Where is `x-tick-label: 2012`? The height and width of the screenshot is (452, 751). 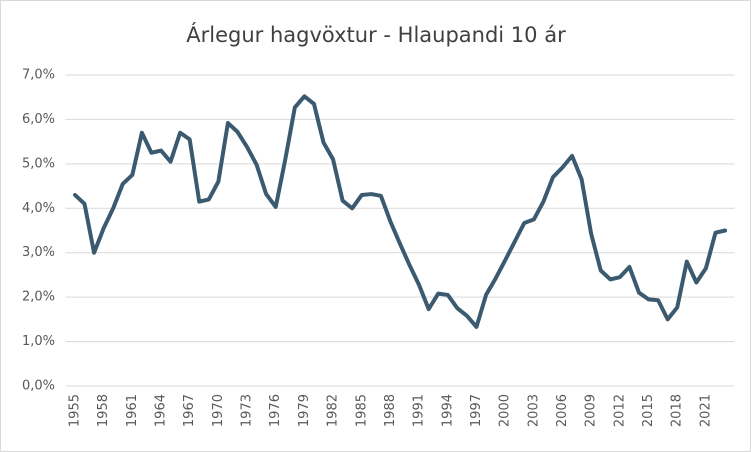 x-tick-label: 2012 is located at coordinates (619, 410).